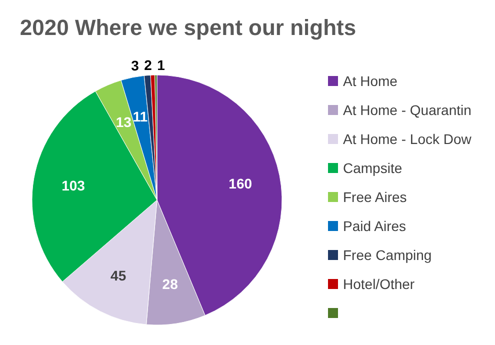  Describe the element at coordinates (188, 28) in the screenshot. I see `chart-title: 2020 Where we spent our nights` at that location.